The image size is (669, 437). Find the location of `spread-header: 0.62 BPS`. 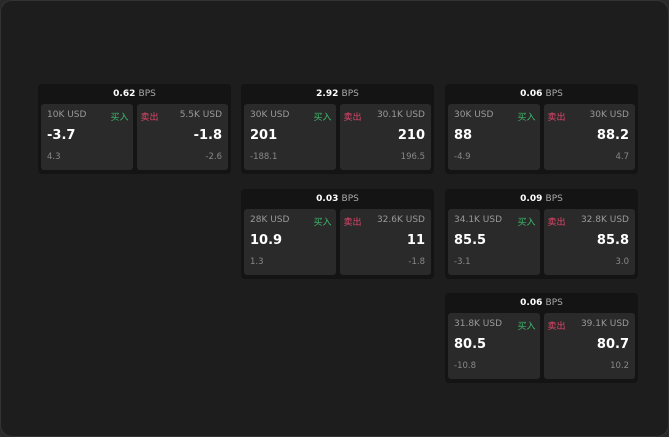

spread-header: 0.62 BPS is located at coordinates (134, 94).